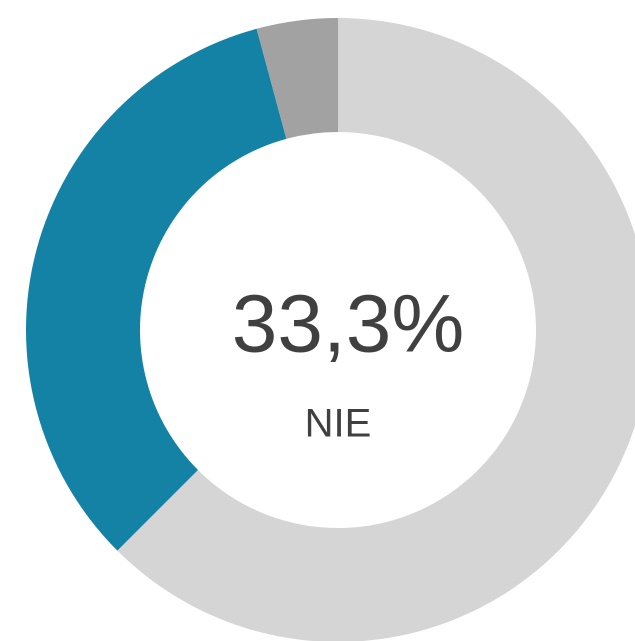 The height and width of the screenshot is (641, 635). I want to click on center-value-label: 33,3%, so click(348, 324).